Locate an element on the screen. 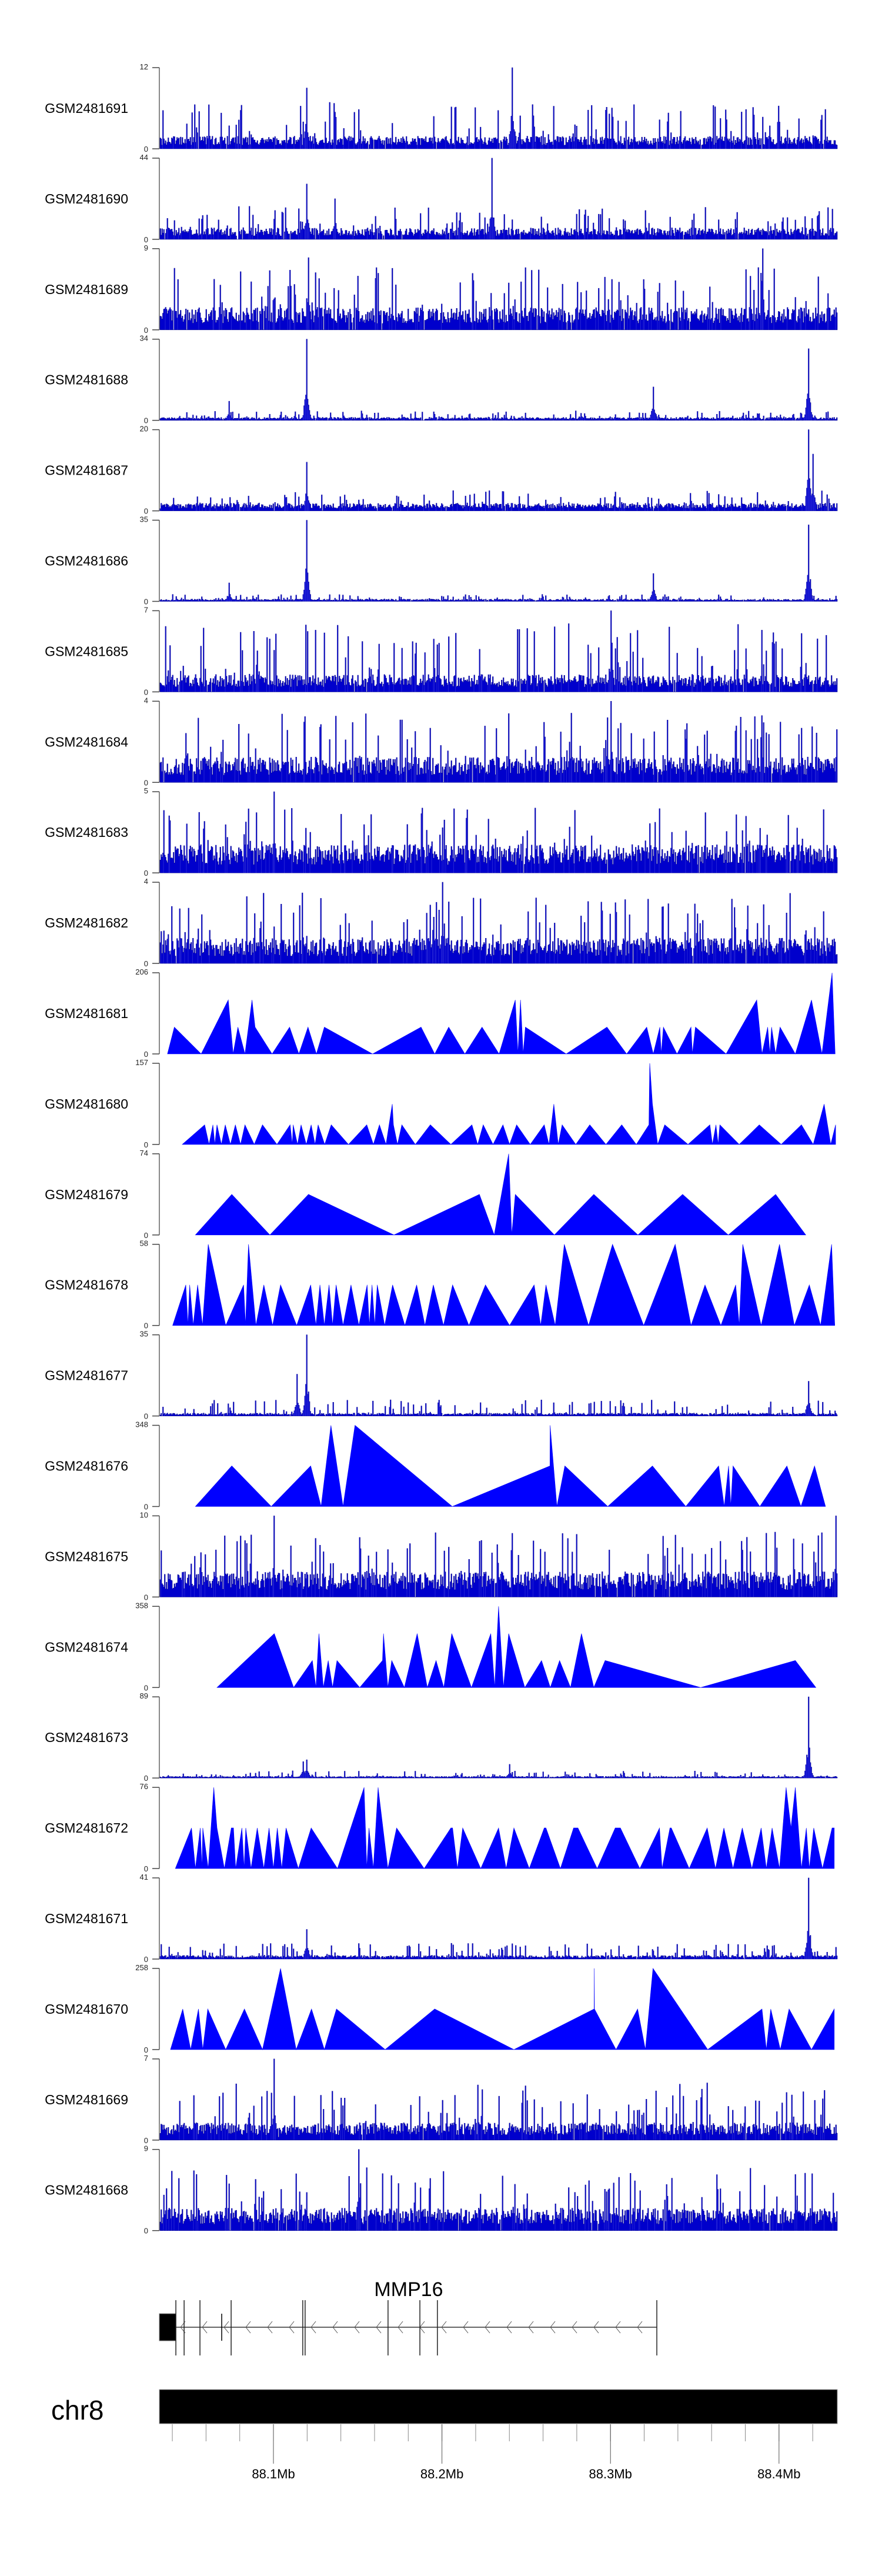 The width and height of the screenshot is (882, 2576). track-label: GSM2481677 is located at coordinates (86, 1375).